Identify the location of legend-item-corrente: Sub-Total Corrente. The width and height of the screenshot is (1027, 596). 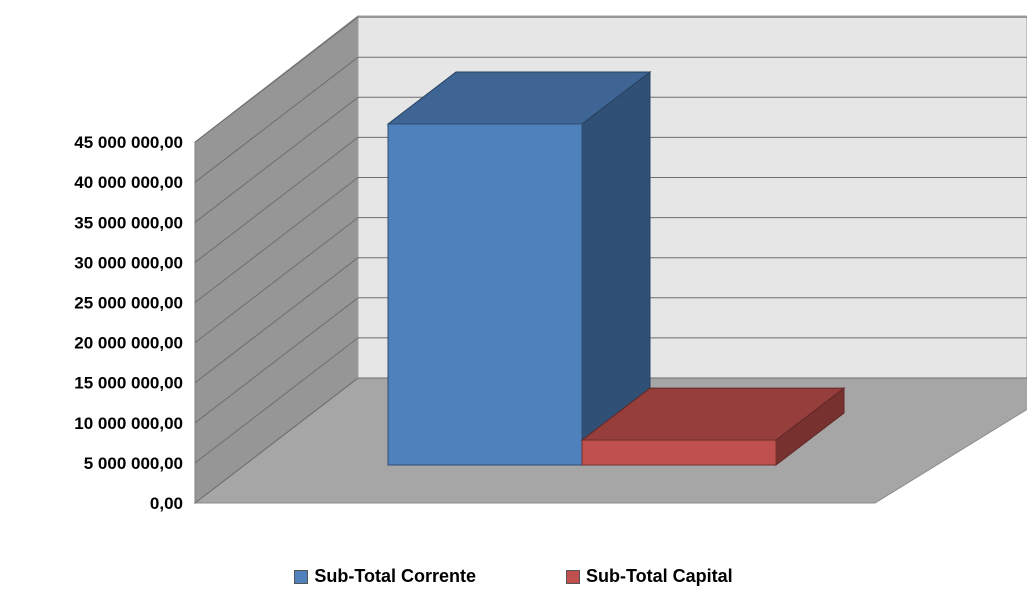
(385, 576).